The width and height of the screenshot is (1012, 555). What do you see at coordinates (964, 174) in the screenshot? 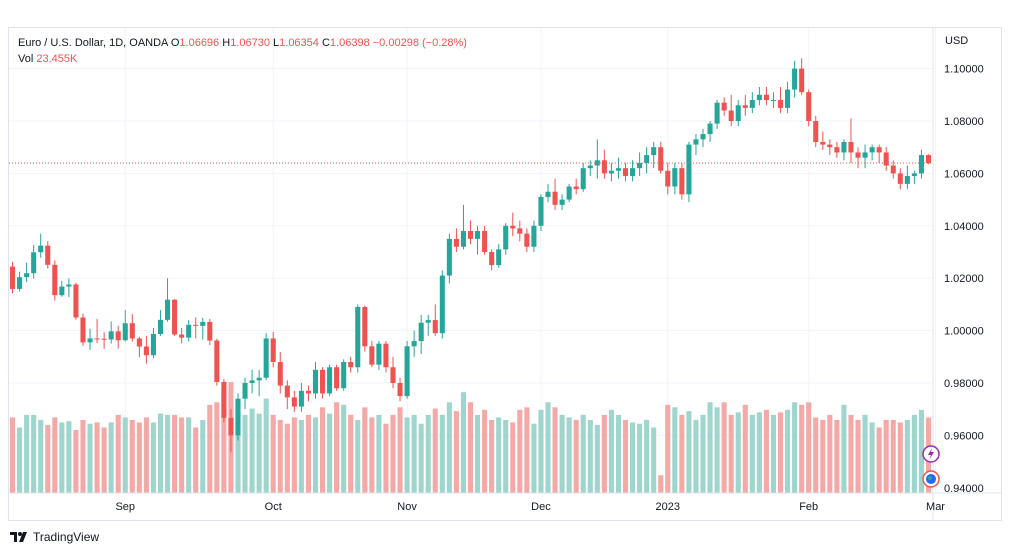
I see `y-tick-label: 1.06000` at bounding box center [964, 174].